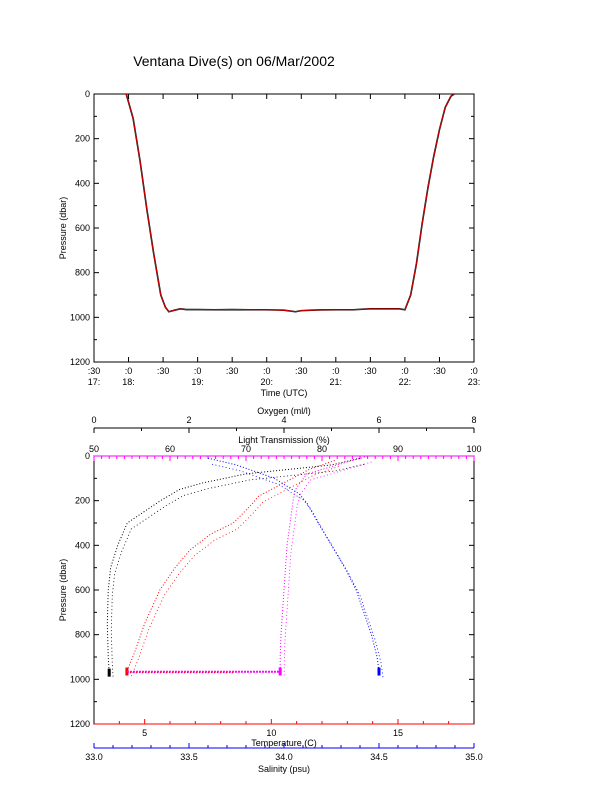 This screenshot has width=612, height=785. What do you see at coordinates (94, 449) in the screenshot?
I see `light-tick-label: 50` at bounding box center [94, 449].